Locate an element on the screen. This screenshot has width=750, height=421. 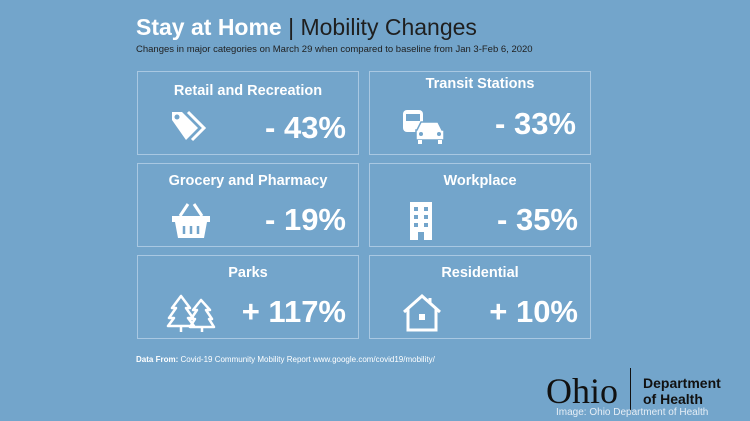
card-label: Grocery and Pharmacy is located at coordinates (248, 181).